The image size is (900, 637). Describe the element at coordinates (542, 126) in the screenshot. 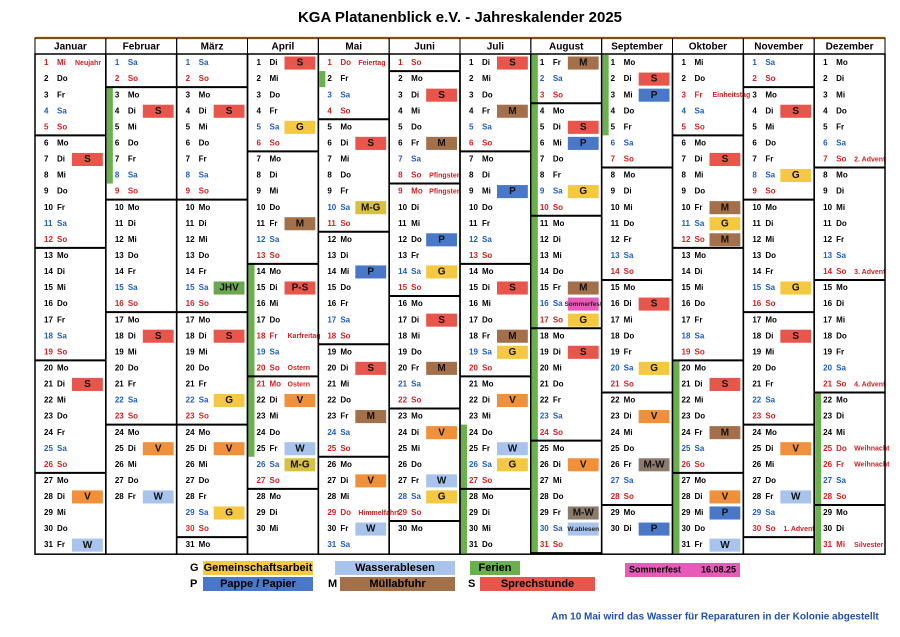

I see `day-number: 5` at that location.